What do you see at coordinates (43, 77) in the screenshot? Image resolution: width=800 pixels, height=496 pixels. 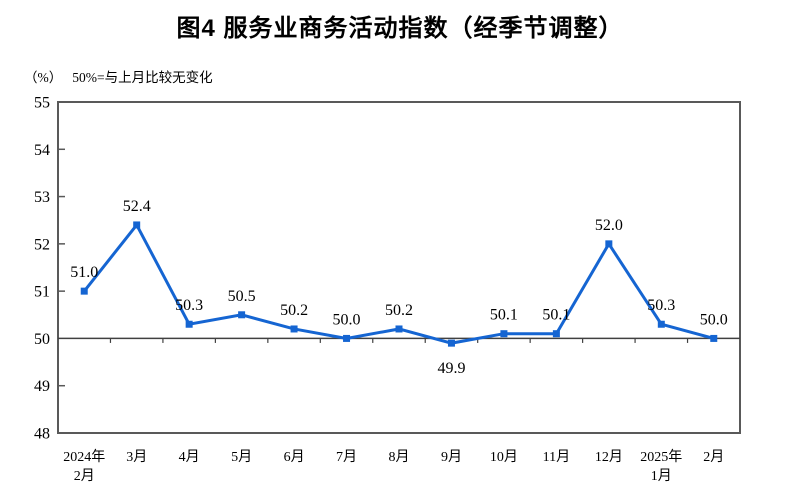 I see `unit-label: （%）` at bounding box center [43, 77].